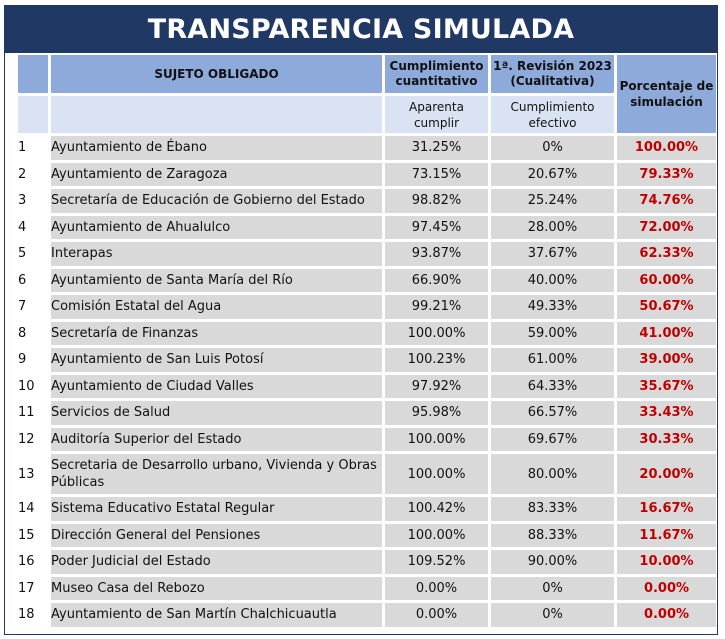 Image resolution: width=725 pixels, height=639 pixels. What do you see at coordinates (33, 74) in the screenshot?
I see `header-index-cell` at bounding box center [33, 74].